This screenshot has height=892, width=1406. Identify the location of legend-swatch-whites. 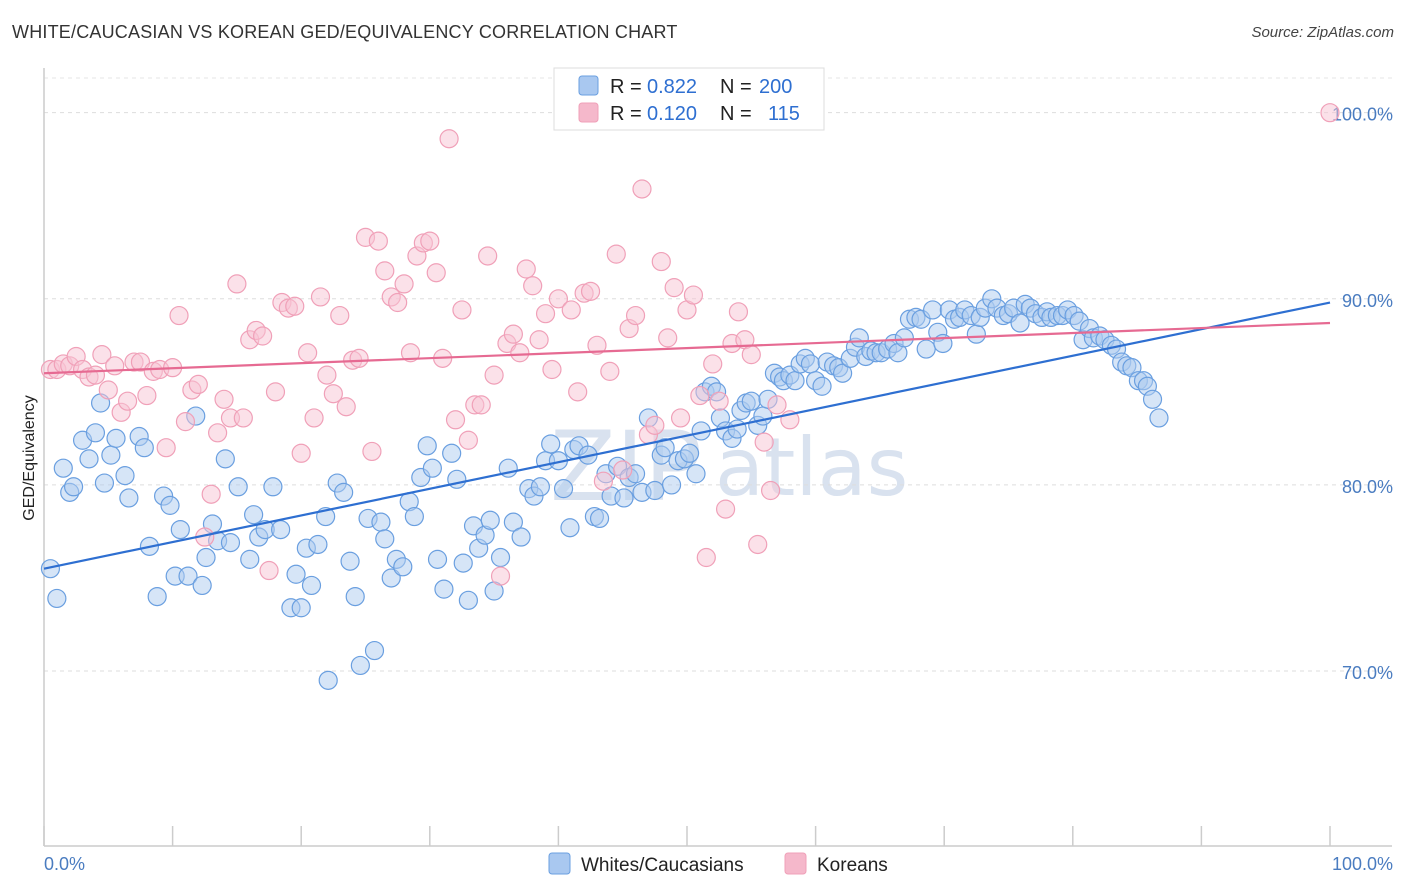
(588, 85).